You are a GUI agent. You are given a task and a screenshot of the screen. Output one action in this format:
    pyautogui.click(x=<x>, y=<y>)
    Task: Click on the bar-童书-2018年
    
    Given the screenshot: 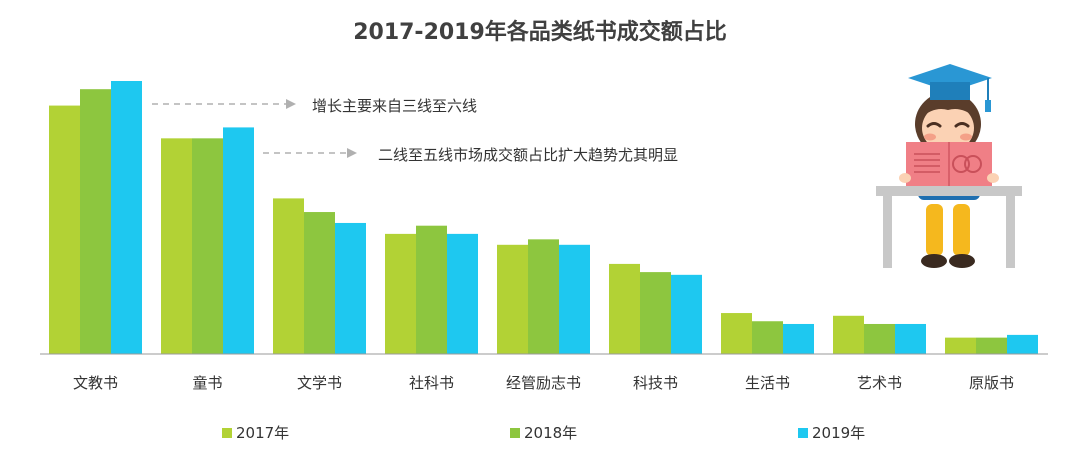 What is the action you would take?
    pyautogui.click(x=207, y=246)
    